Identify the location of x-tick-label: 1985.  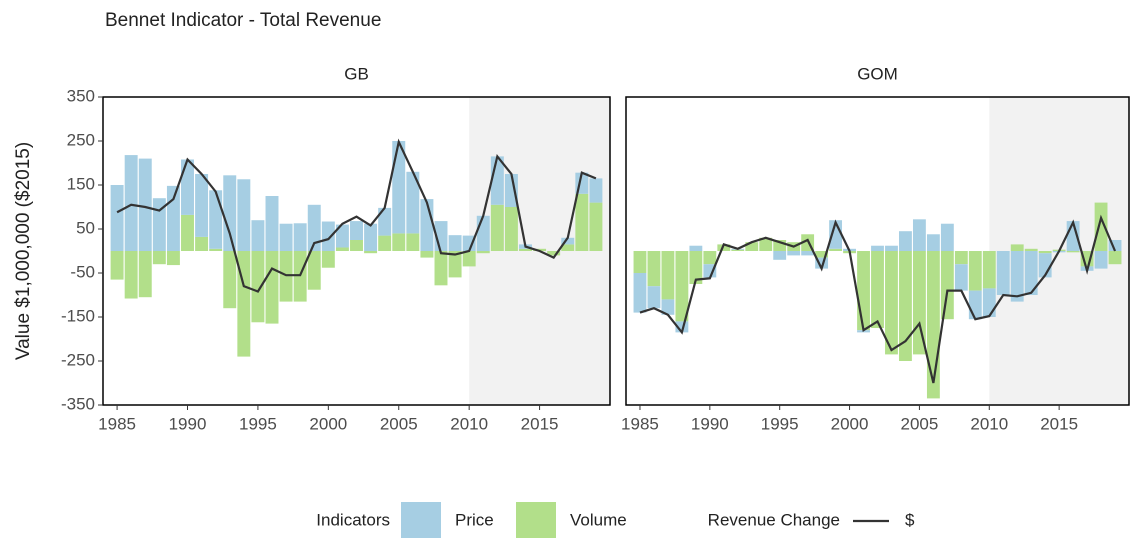
(117, 423).